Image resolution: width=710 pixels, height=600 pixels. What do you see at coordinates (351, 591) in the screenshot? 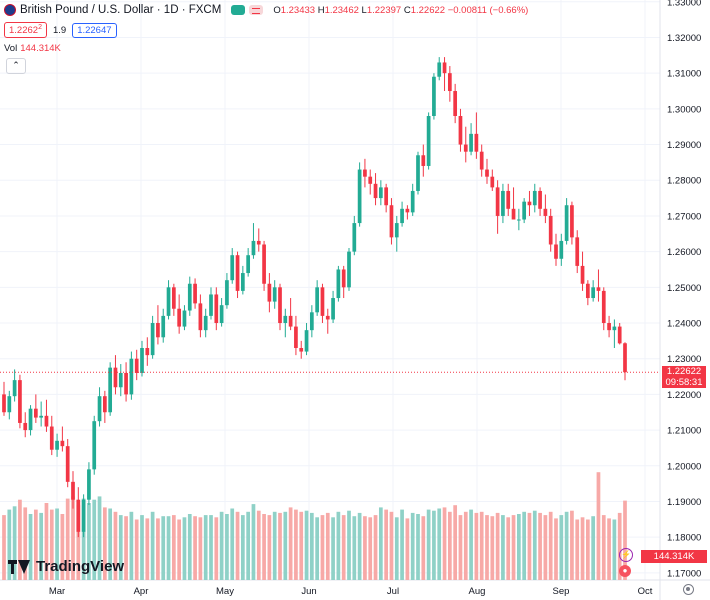
I see `time-axis: Mar Apr May Jun Jul Aug Sep Oct` at bounding box center [351, 591].